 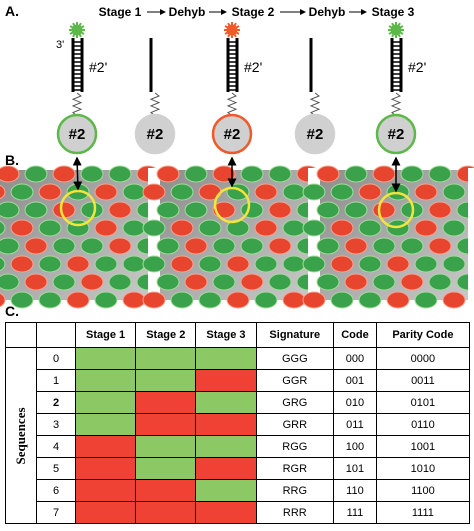 What do you see at coordinates (238, 490) in the screenshot?
I see `table-row: 6 RRG 110 1100` at bounding box center [238, 490].